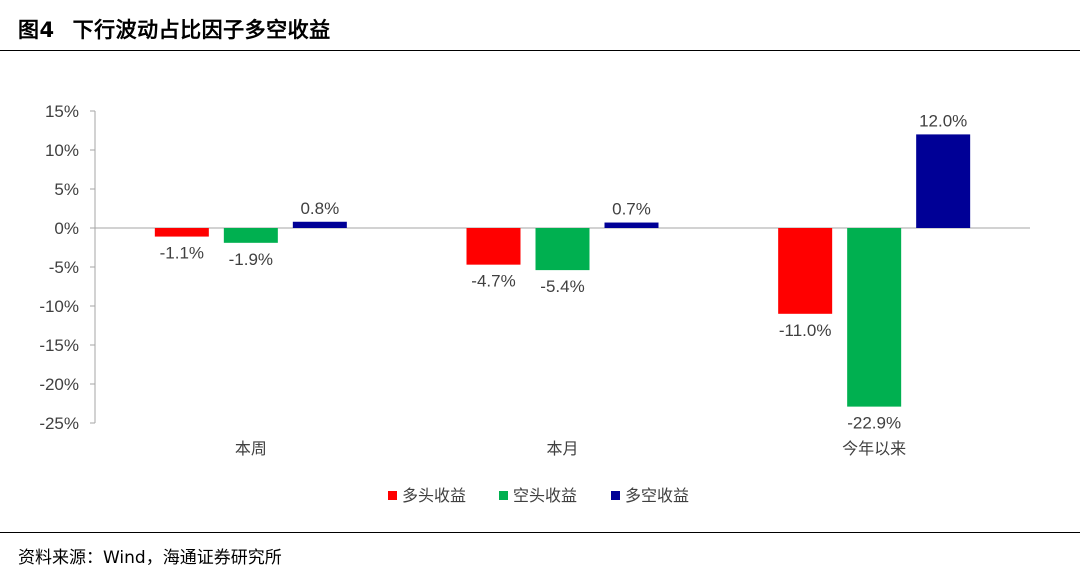  Describe the element at coordinates (36, 30) in the screenshot. I see `figure-number: 图4` at that location.